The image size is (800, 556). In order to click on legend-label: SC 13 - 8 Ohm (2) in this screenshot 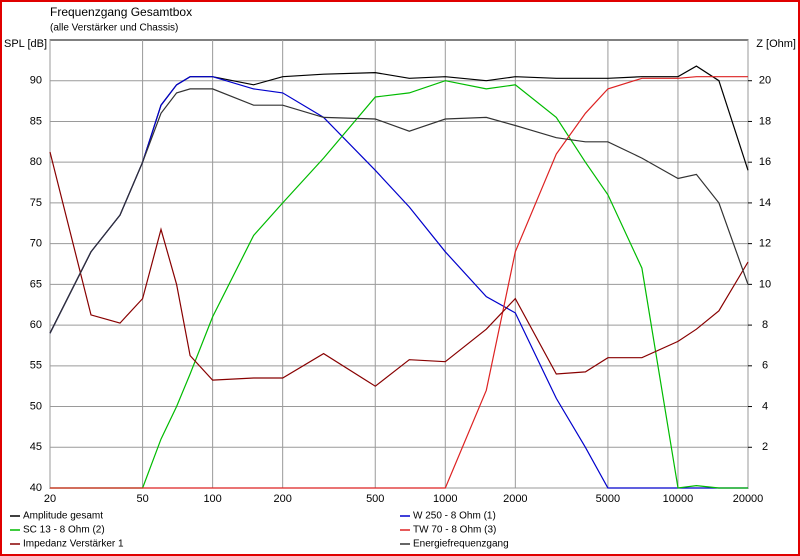, I will do `click(64, 530)`.